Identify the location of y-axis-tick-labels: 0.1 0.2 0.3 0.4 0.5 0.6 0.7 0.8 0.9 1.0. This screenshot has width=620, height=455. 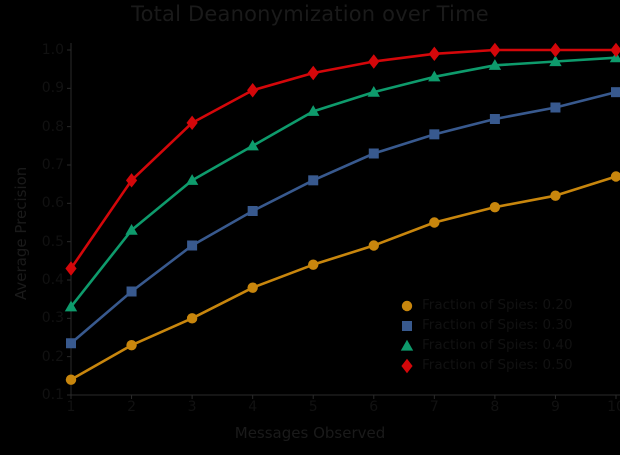
(44, 227).